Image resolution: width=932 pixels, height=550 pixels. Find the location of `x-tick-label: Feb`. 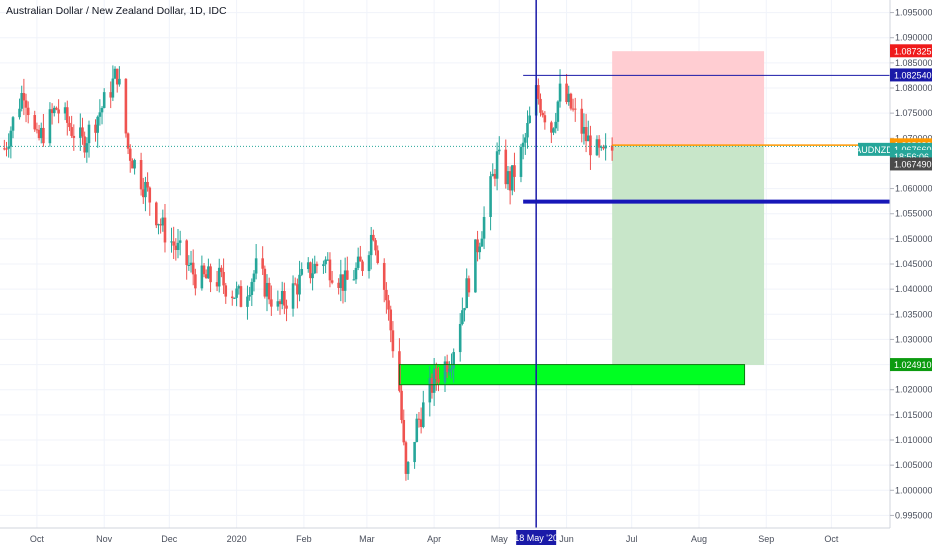

x-tick-label: Feb is located at coordinates (304, 539).